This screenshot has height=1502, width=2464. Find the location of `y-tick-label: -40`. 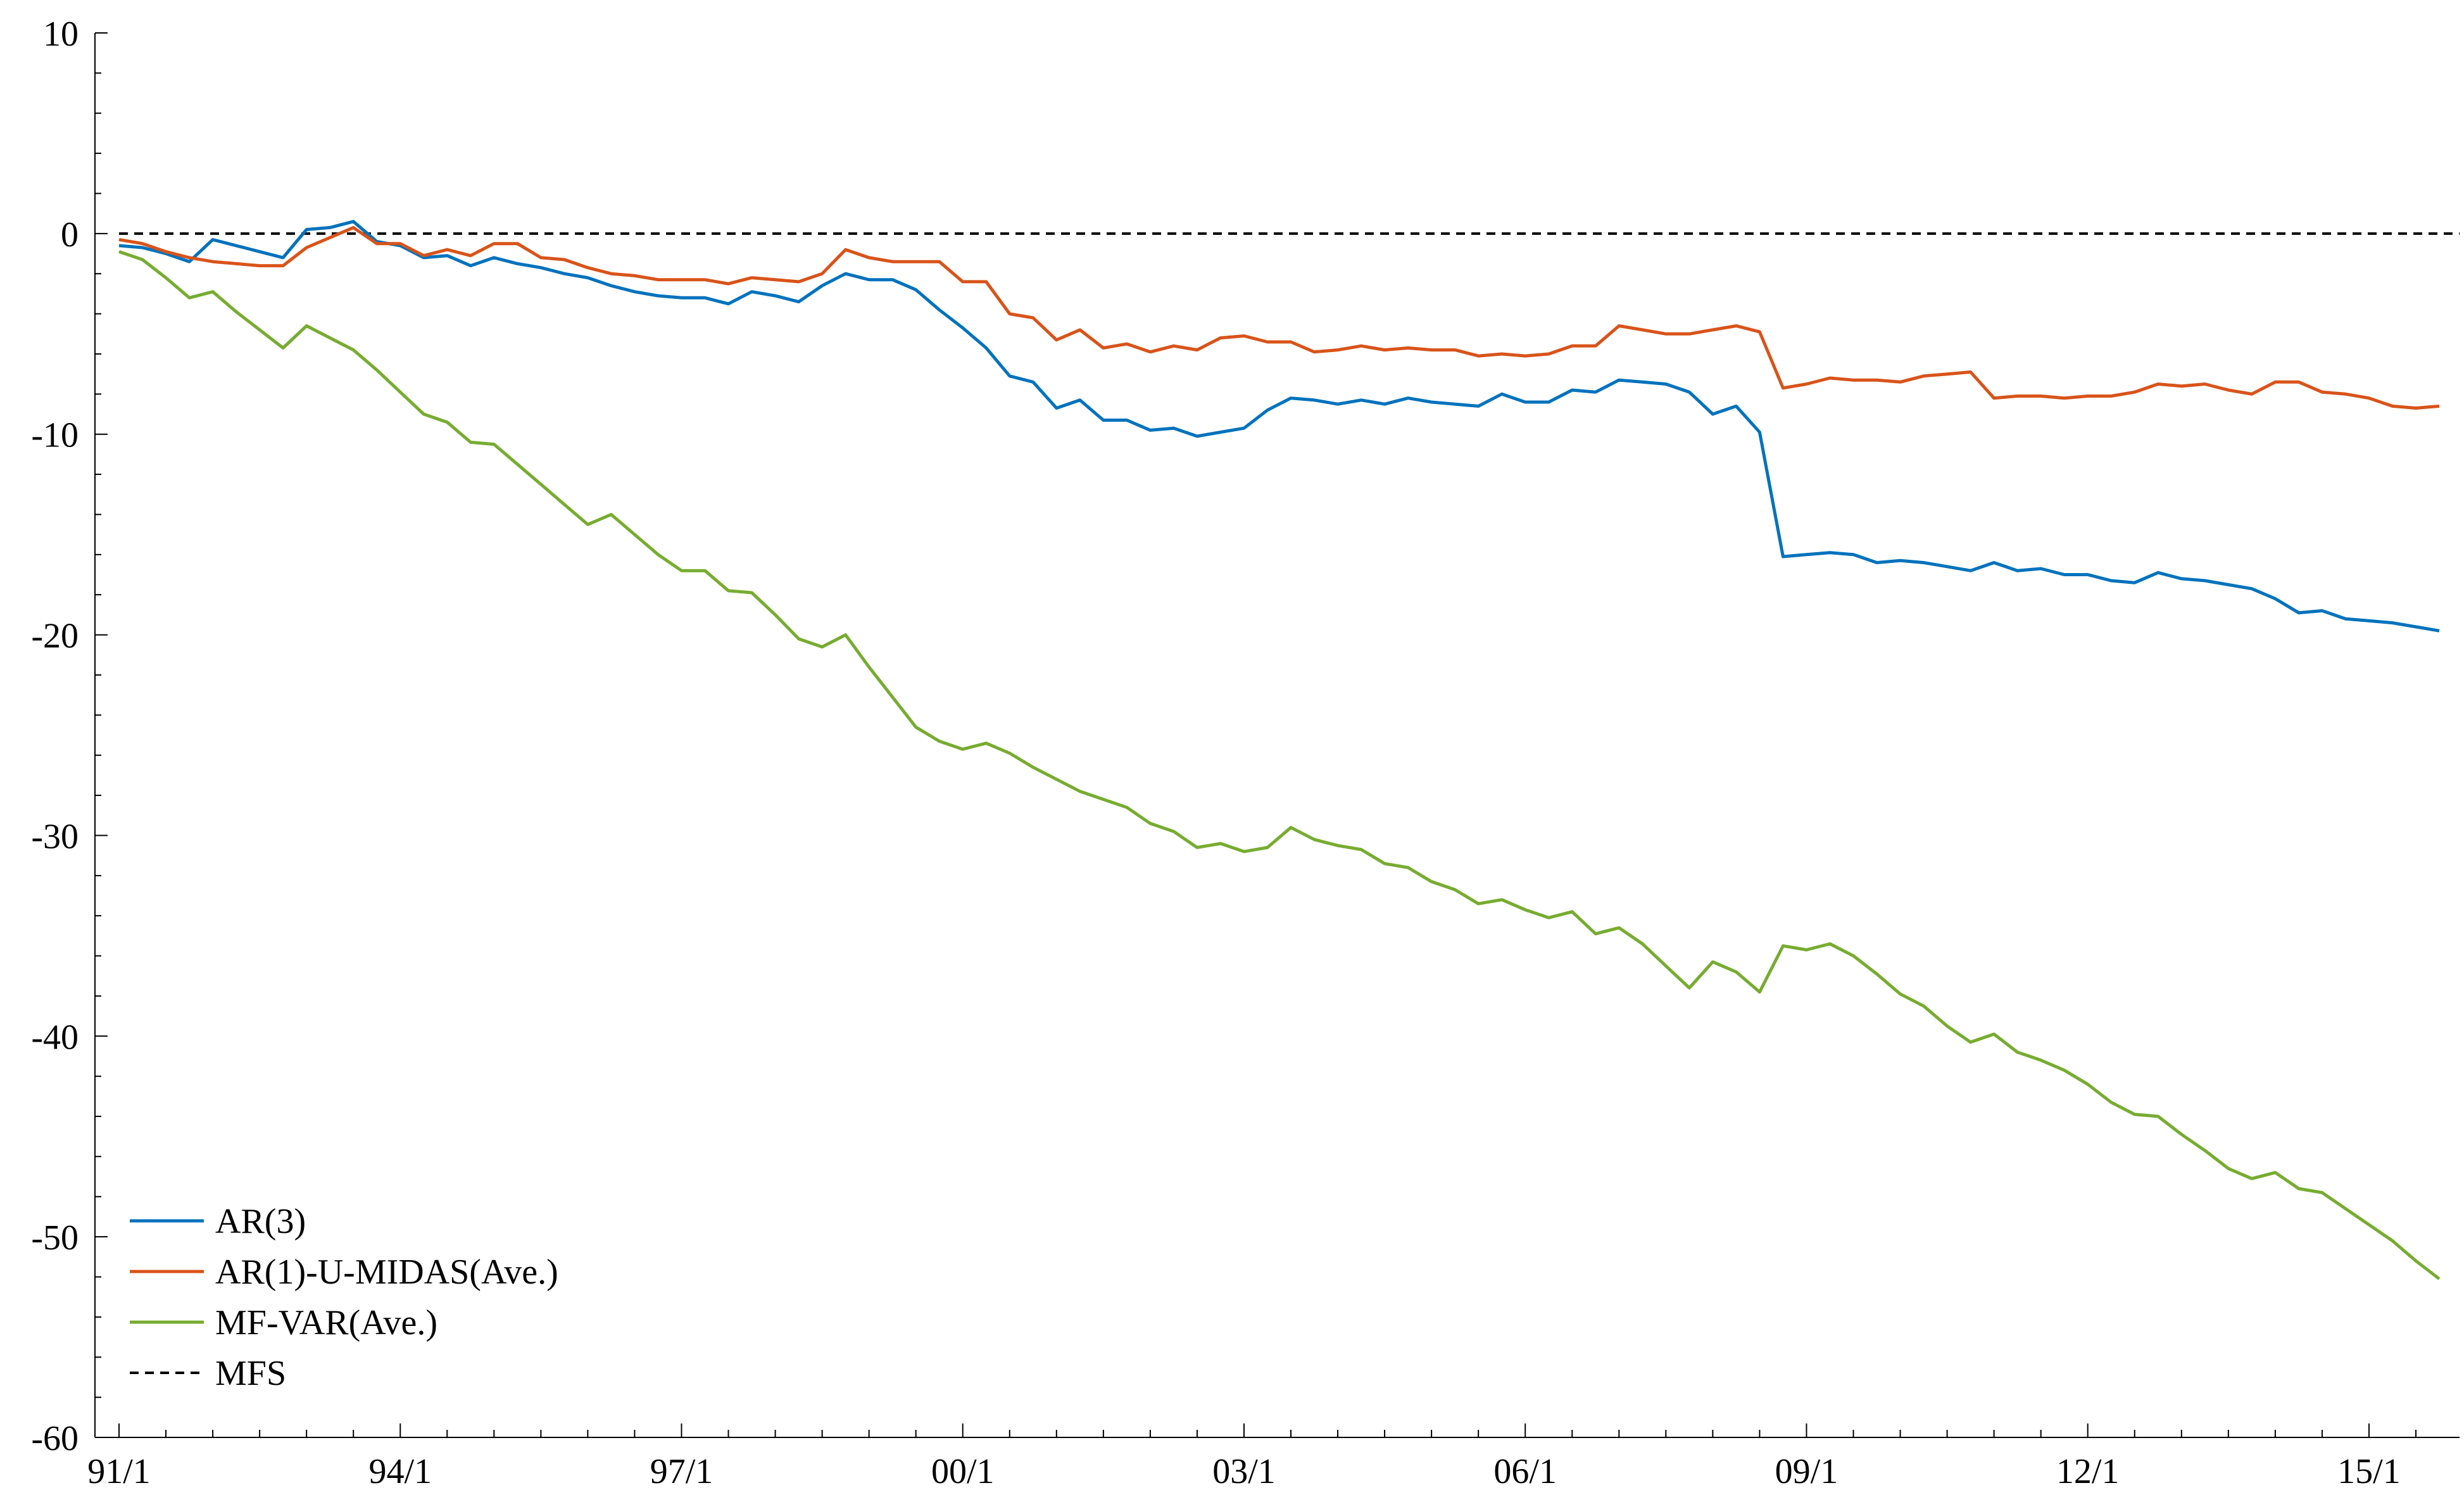

y-tick-label: -40 is located at coordinates (55, 1037).